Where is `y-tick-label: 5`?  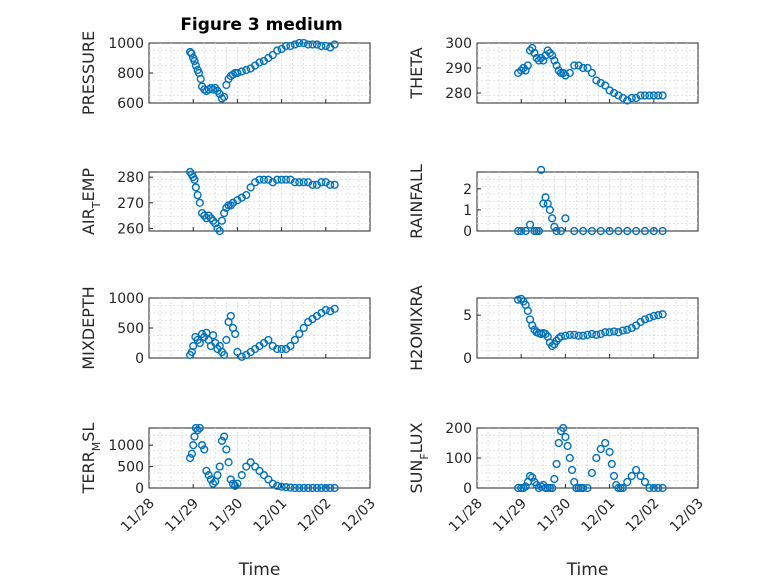 y-tick-label: 5 is located at coordinates (467, 316).